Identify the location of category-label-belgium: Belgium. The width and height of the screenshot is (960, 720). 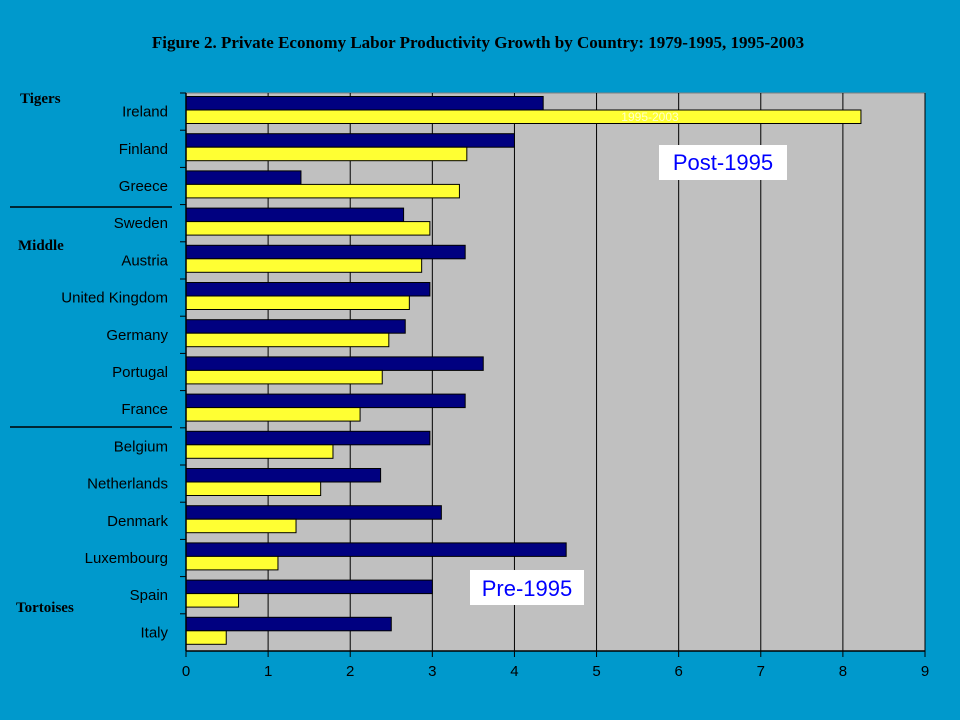
(141, 446).